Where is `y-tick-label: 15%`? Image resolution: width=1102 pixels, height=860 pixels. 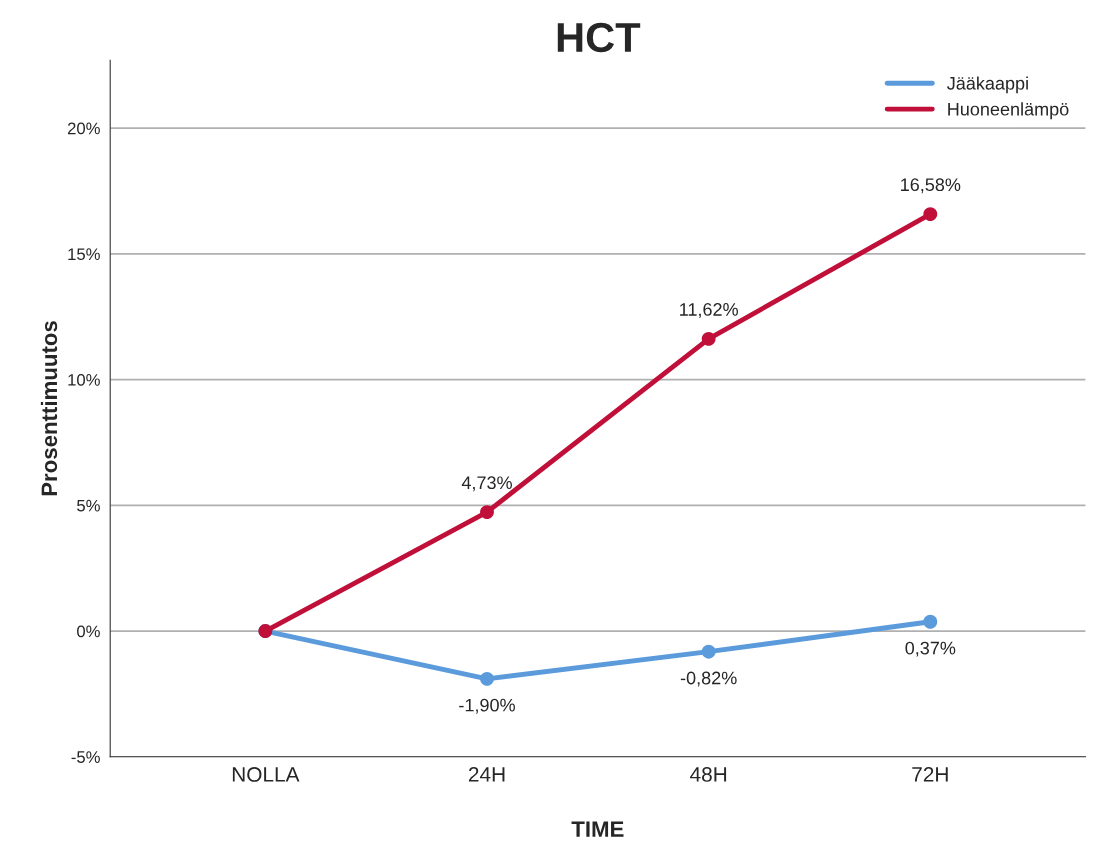 y-tick-label: 15% is located at coordinates (84, 254).